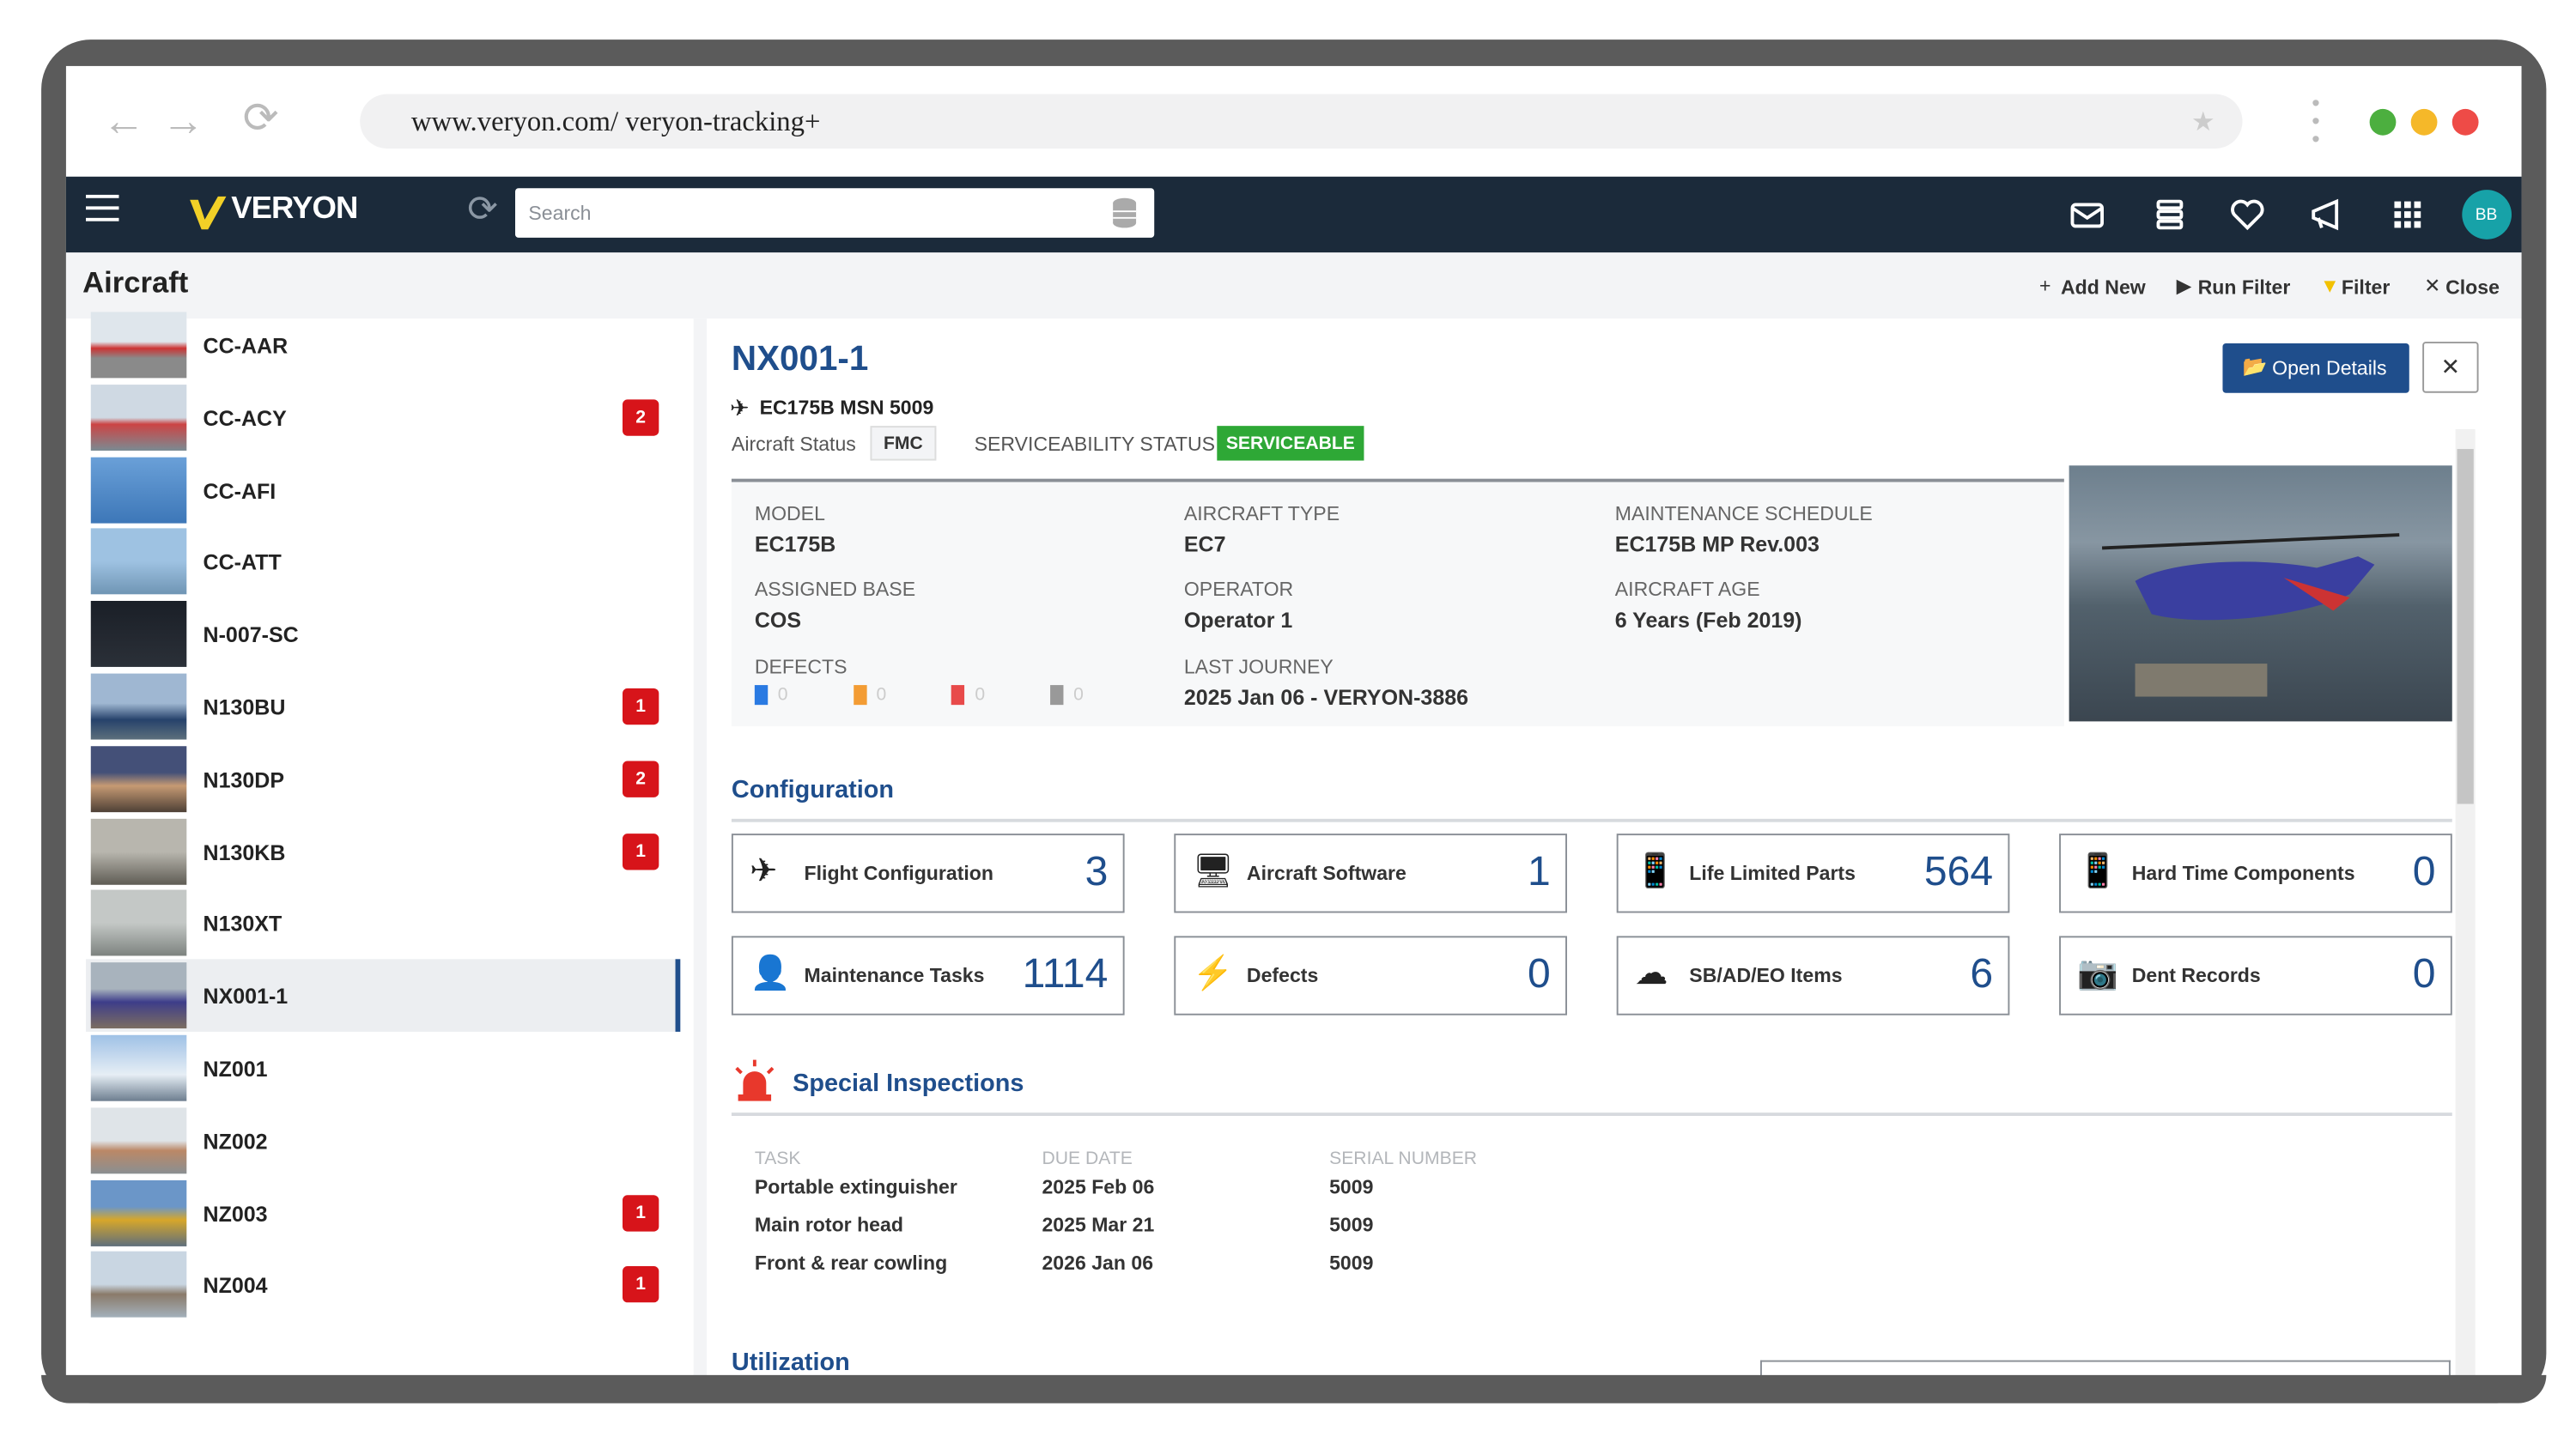  Describe the element at coordinates (2168, 215) in the screenshot. I see `tasks-icon` at that location.